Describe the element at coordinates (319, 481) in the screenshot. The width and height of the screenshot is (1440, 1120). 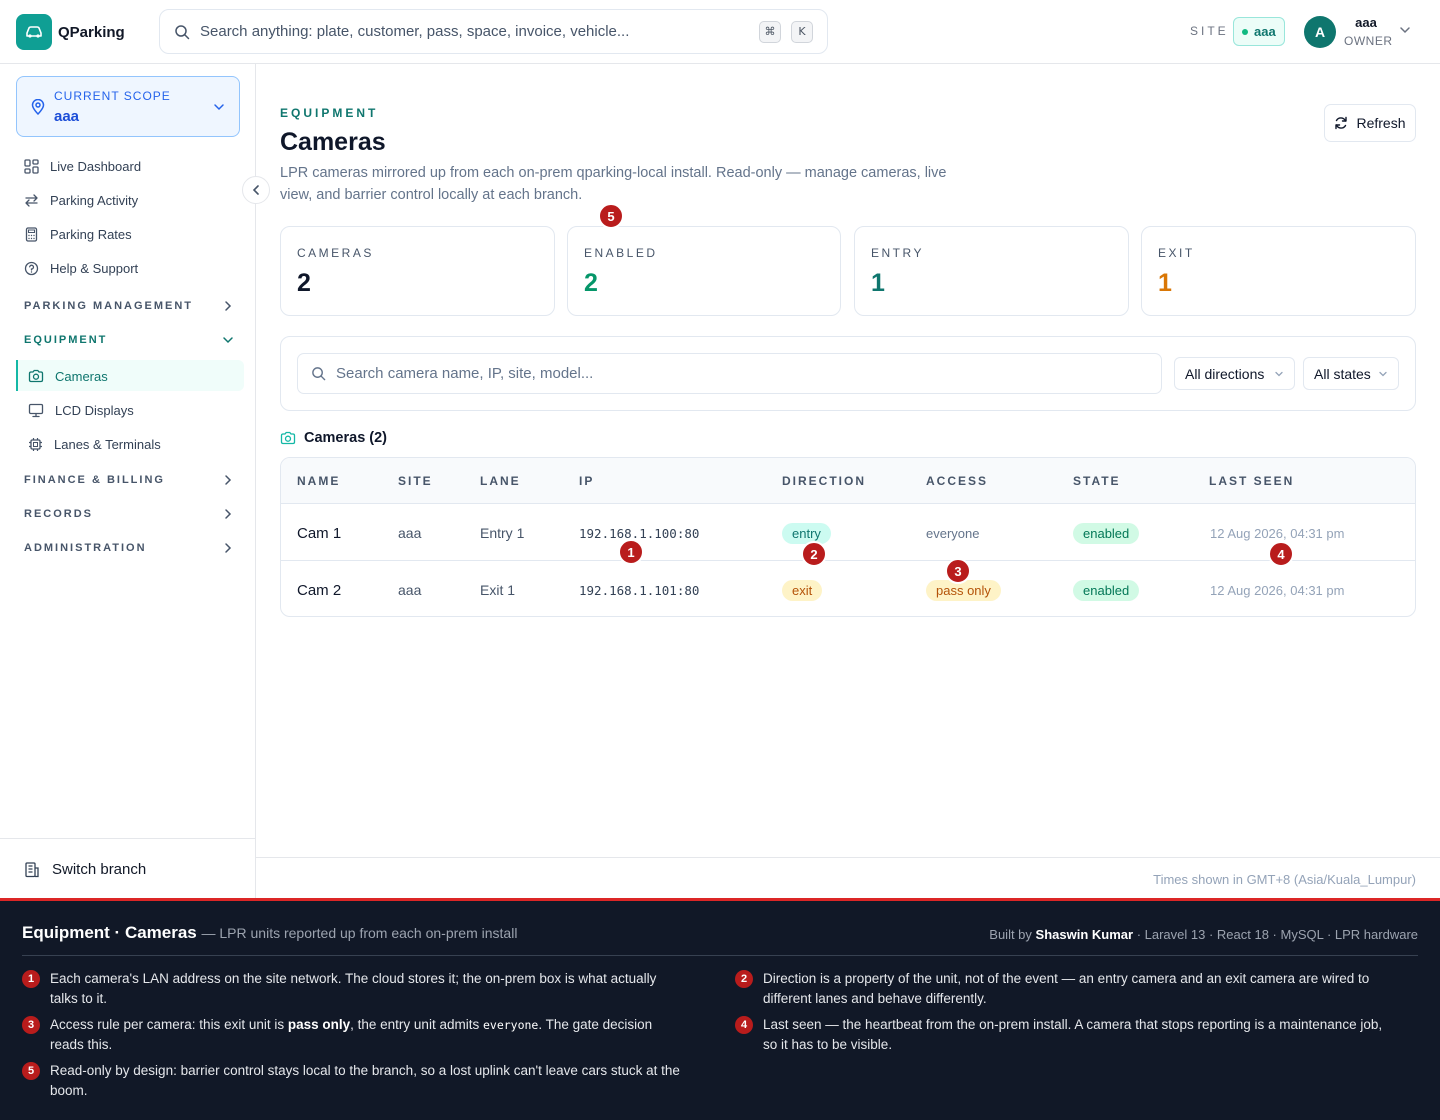
I see `column-header-name: NAME` at that location.